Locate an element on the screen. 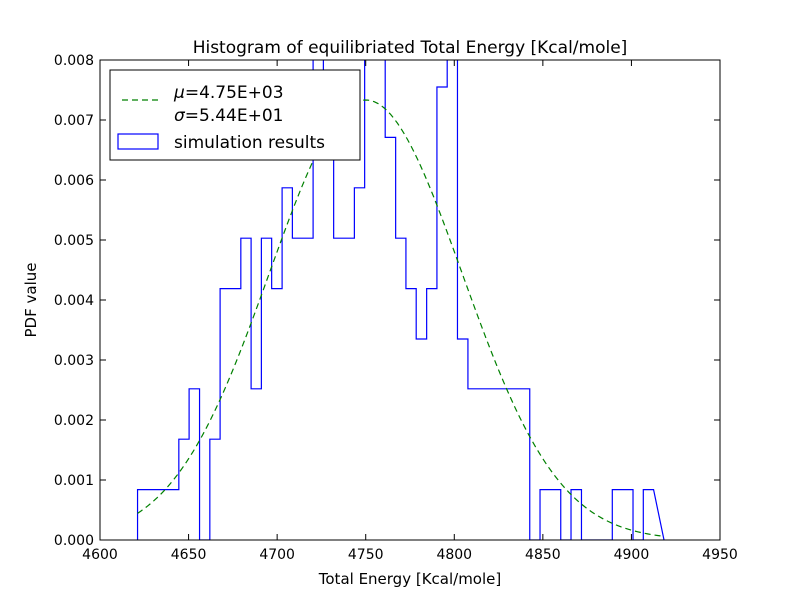 Image resolution: width=800 pixels, height=600 pixels. y-tick-label: 0.004 is located at coordinates (74, 301).